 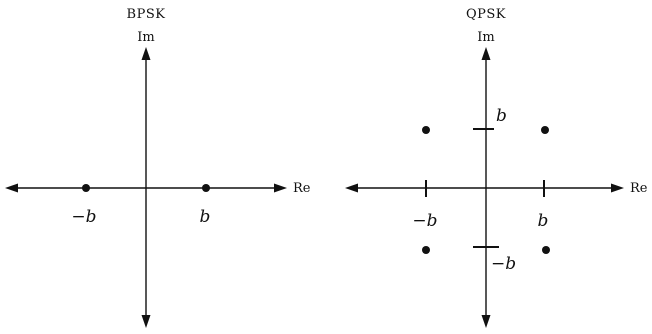 What do you see at coordinates (486, 321) in the screenshot?
I see `qpsk-im-arrow-down` at bounding box center [486, 321].